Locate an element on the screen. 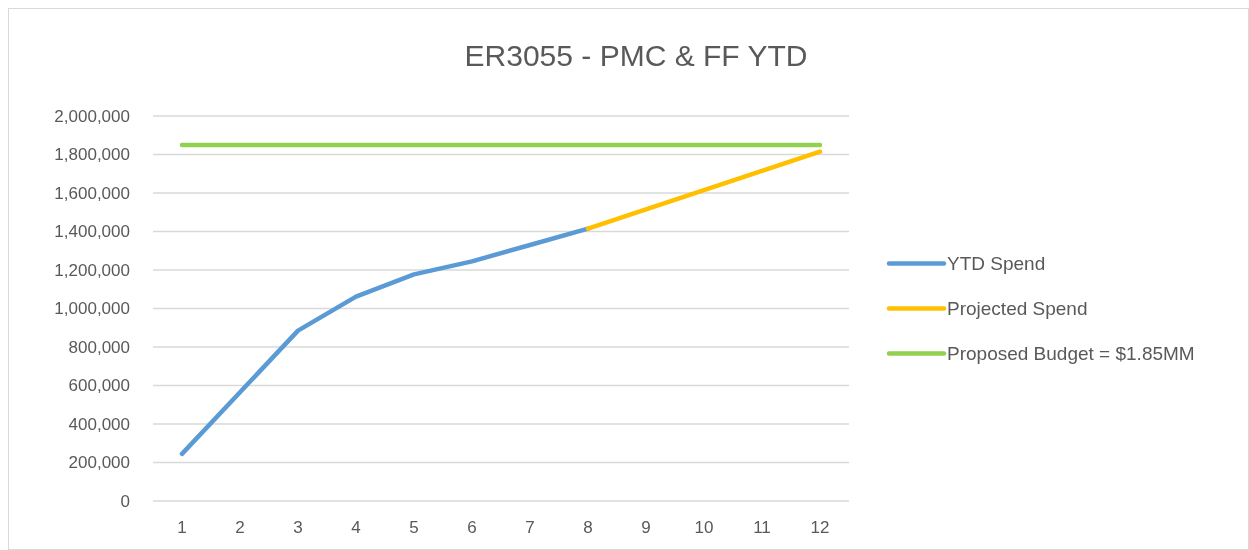 Image resolution: width=1249 pixels, height=550 pixels. x-tick-label: 8 is located at coordinates (588, 527).